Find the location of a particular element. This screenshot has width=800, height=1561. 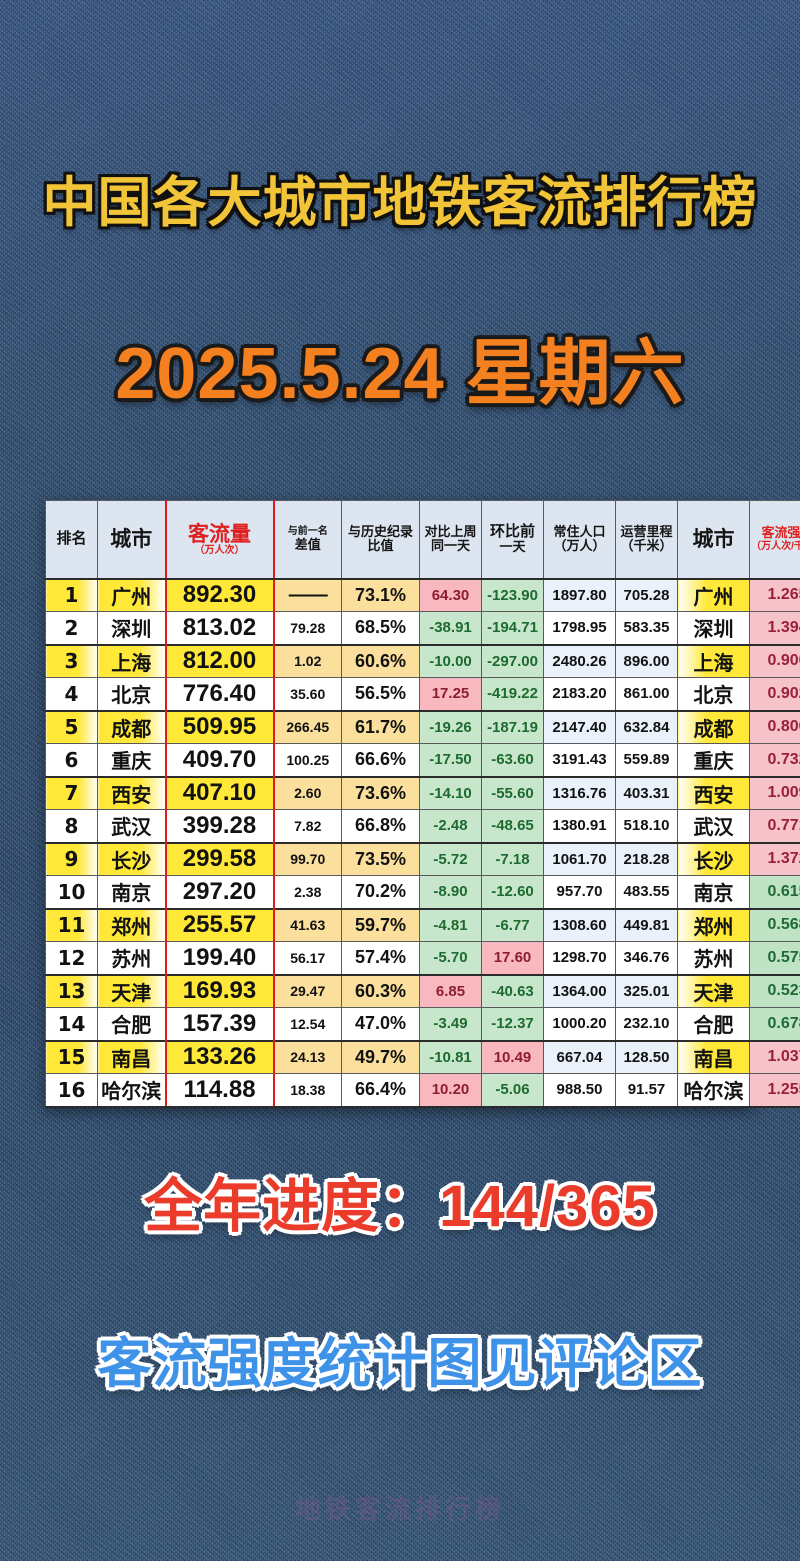

cell-city: 深圳 is located at coordinates (131, 628).